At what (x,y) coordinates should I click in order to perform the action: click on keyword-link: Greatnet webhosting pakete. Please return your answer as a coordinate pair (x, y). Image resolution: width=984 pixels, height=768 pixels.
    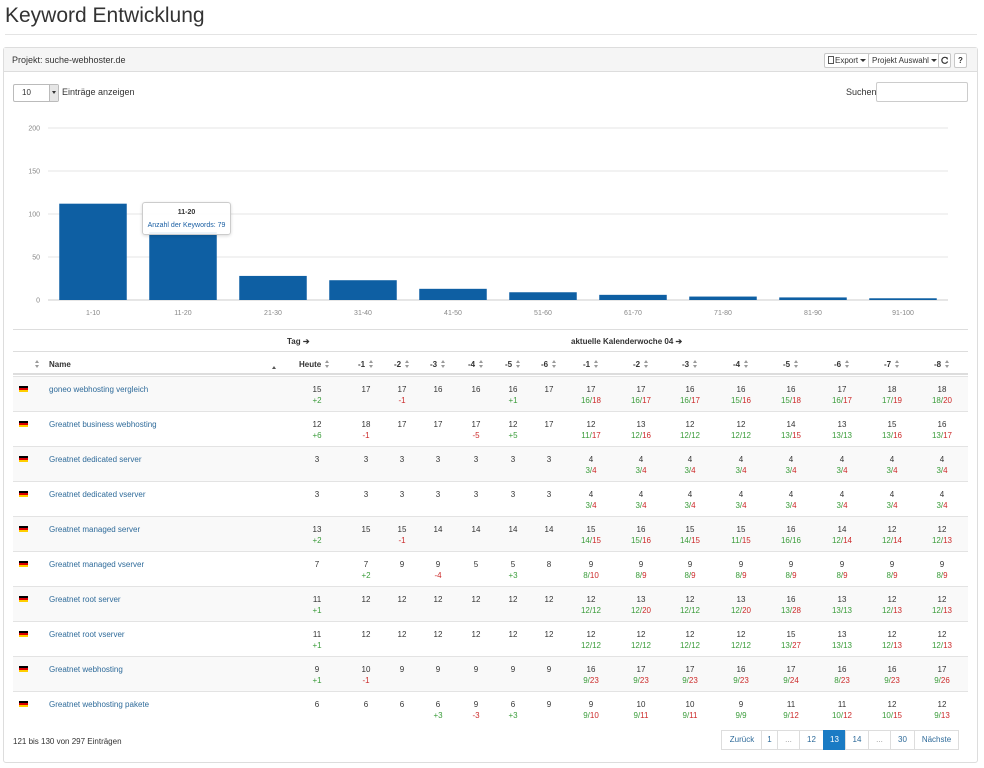
    Looking at the image, I should click on (99, 704).